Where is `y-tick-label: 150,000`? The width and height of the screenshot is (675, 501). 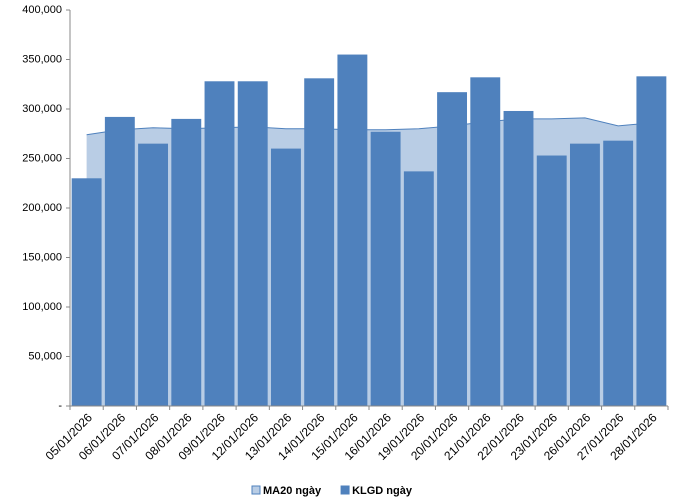
y-tick-label: 150,000 is located at coordinates (42, 257).